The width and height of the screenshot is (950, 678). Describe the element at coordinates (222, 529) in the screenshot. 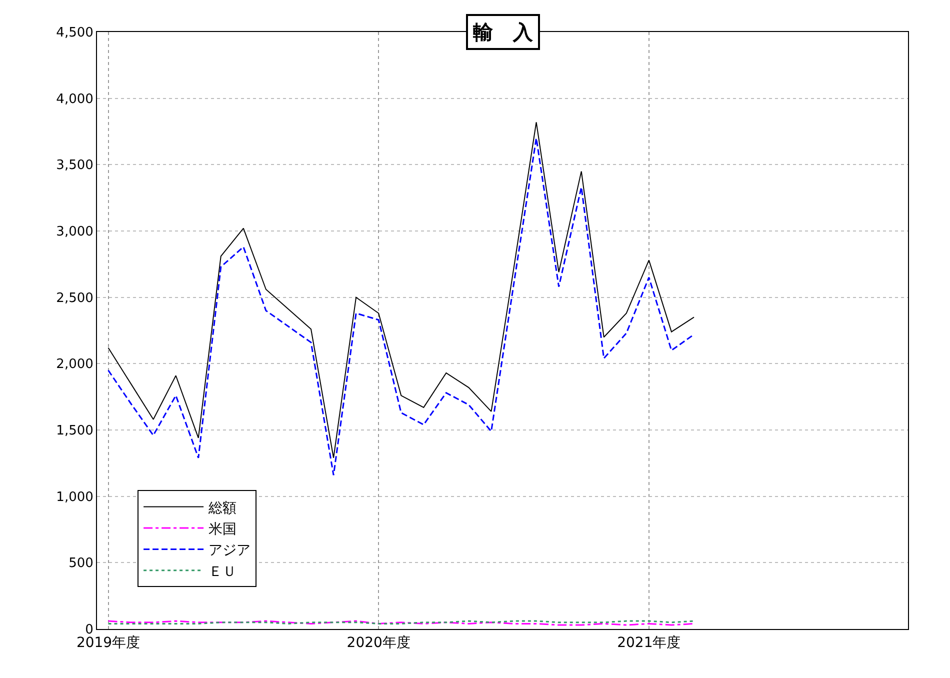

I see `legend-label: 米国` at that location.